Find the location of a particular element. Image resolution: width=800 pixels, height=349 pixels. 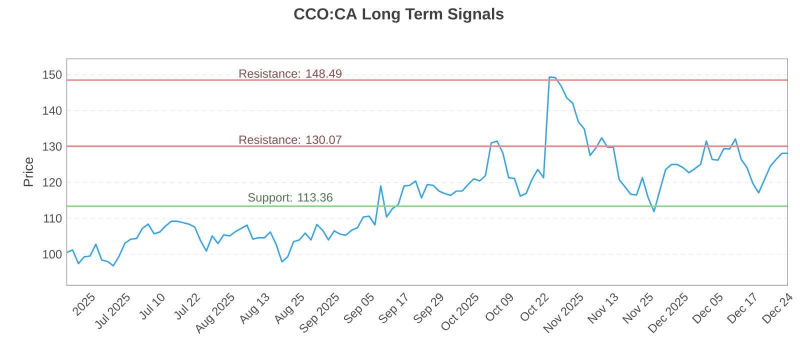

x-tick-label: Nov 25 is located at coordinates (637, 308).